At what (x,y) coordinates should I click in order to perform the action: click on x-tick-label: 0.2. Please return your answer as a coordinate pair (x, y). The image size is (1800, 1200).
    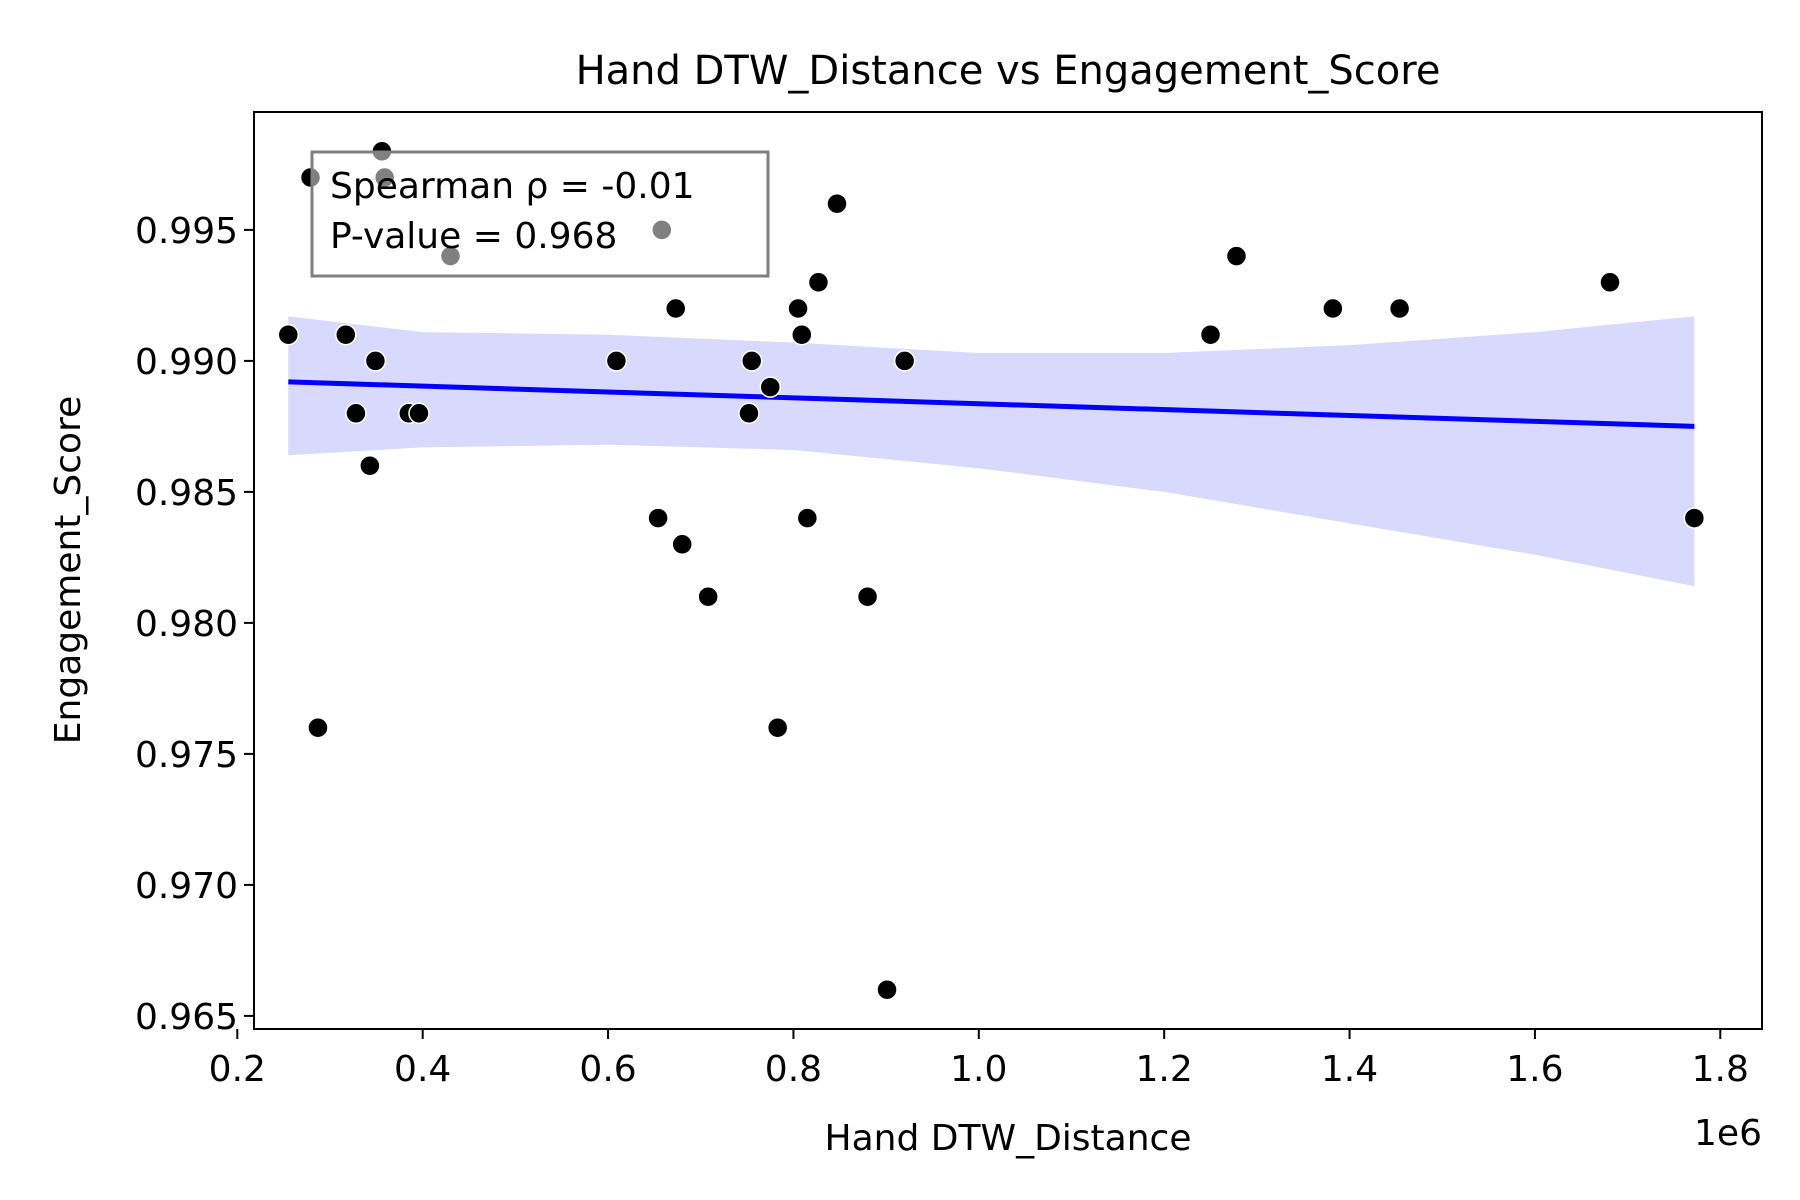
    Looking at the image, I should click on (237, 1069).